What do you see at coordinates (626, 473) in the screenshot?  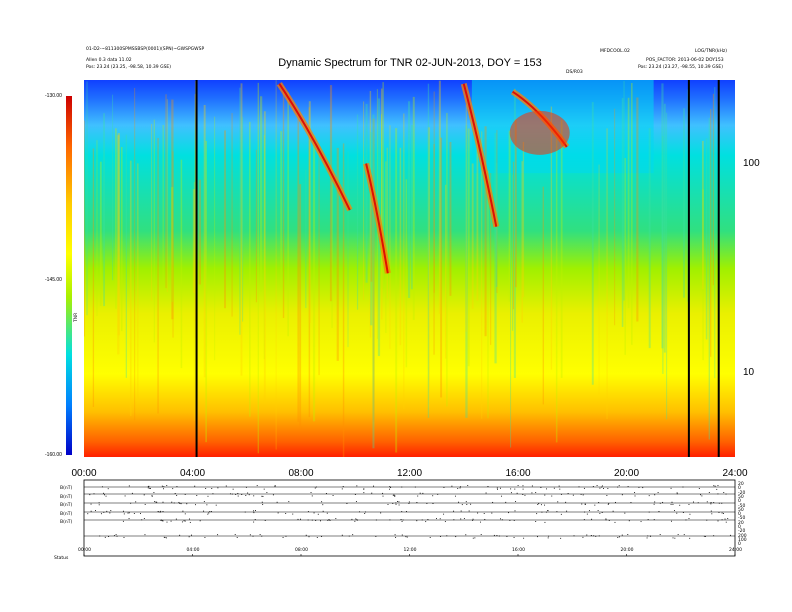 I see `x-tick-label: 20:00` at bounding box center [626, 473].